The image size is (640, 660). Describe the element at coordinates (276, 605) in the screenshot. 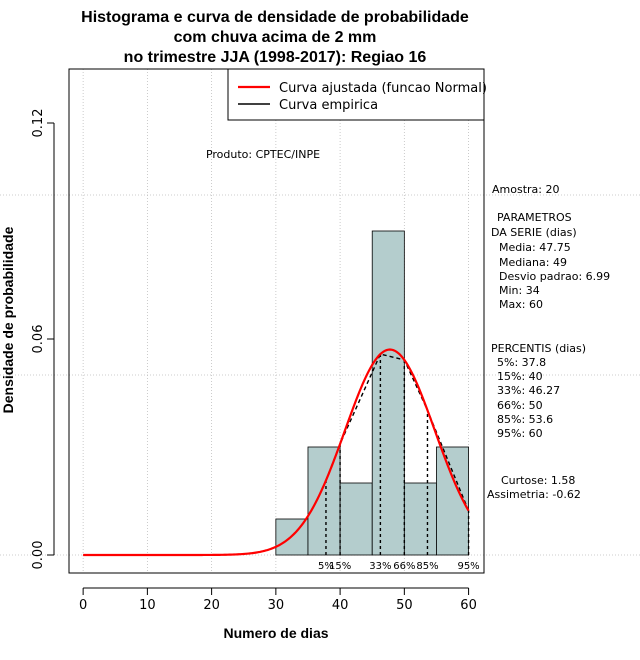

I see `x-tick-label-3: 30` at that location.